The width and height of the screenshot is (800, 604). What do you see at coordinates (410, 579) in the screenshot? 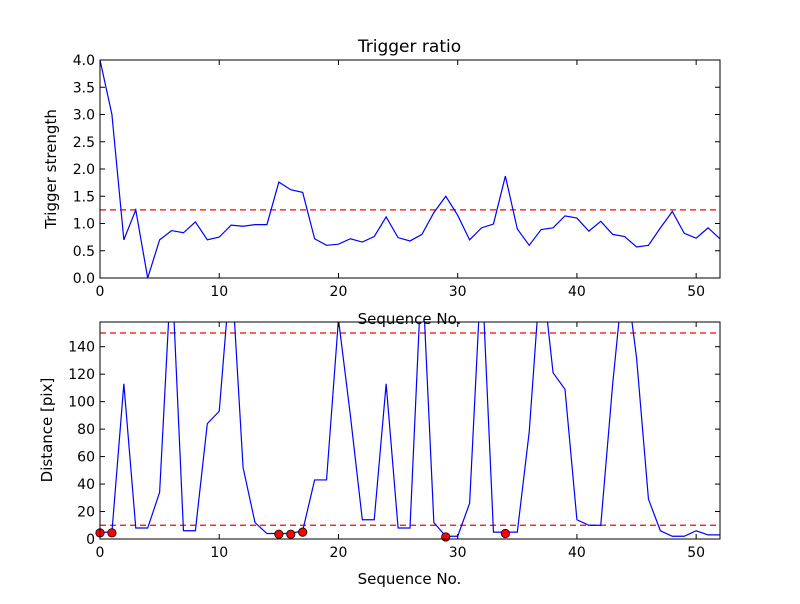
I see `bottom-x-axis-label: Sequence No.` at bounding box center [410, 579].